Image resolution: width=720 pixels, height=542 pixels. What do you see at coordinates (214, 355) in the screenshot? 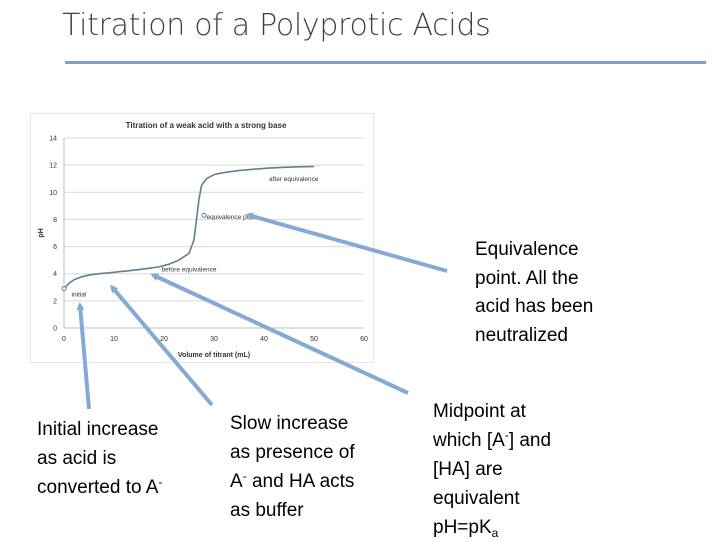
I see `x-axis-label: Volume of titrant (mL)` at bounding box center [214, 355].